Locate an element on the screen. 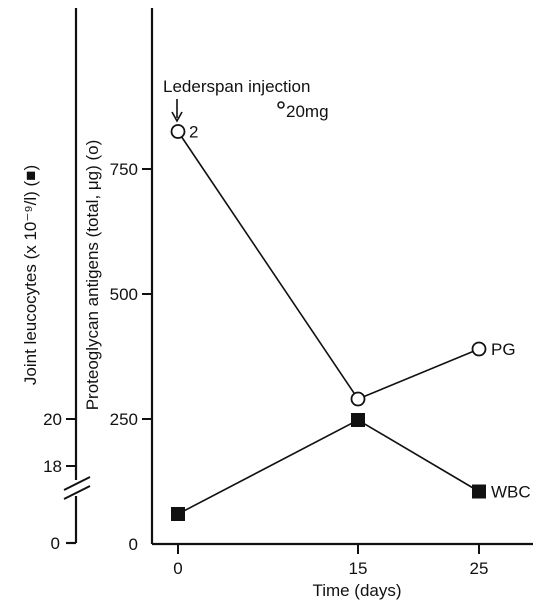  y-ticks: 0 250 500 750 is located at coordinates (131, 357).